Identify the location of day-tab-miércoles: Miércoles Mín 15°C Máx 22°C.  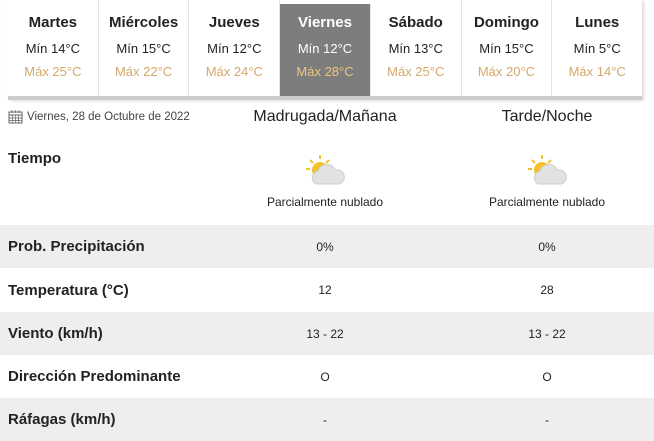
(144, 48).